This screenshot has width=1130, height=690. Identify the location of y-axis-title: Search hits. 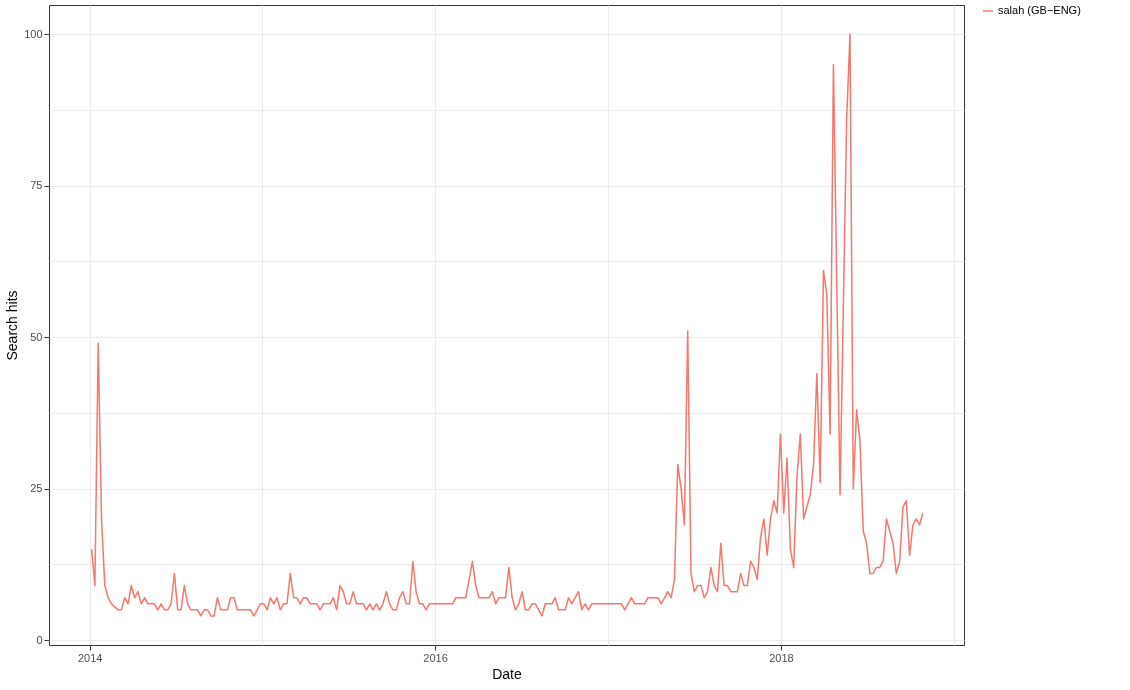
(12, 325).